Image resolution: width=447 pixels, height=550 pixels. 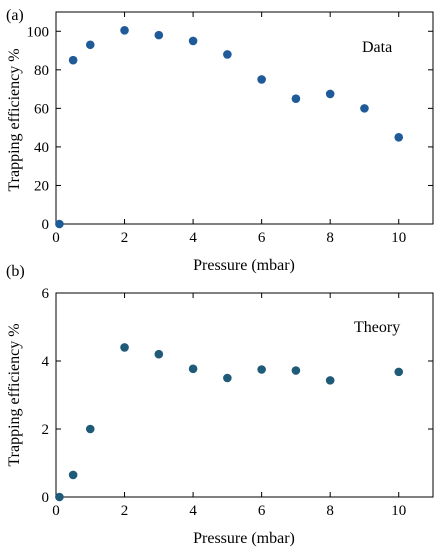 What do you see at coordinates (398, 238) in the screenshot?
I see `panel-a-x-tick-label: 10` at bounding box center [398, 238].